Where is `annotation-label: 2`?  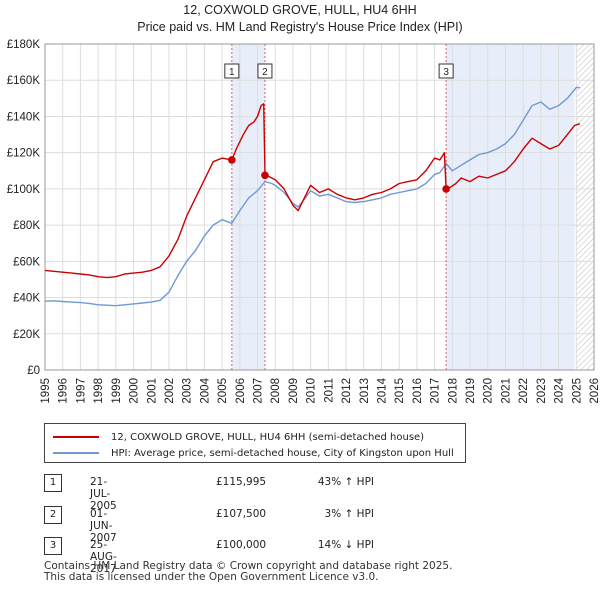
annotation-label: 2 is located at coordinates (265, 72).